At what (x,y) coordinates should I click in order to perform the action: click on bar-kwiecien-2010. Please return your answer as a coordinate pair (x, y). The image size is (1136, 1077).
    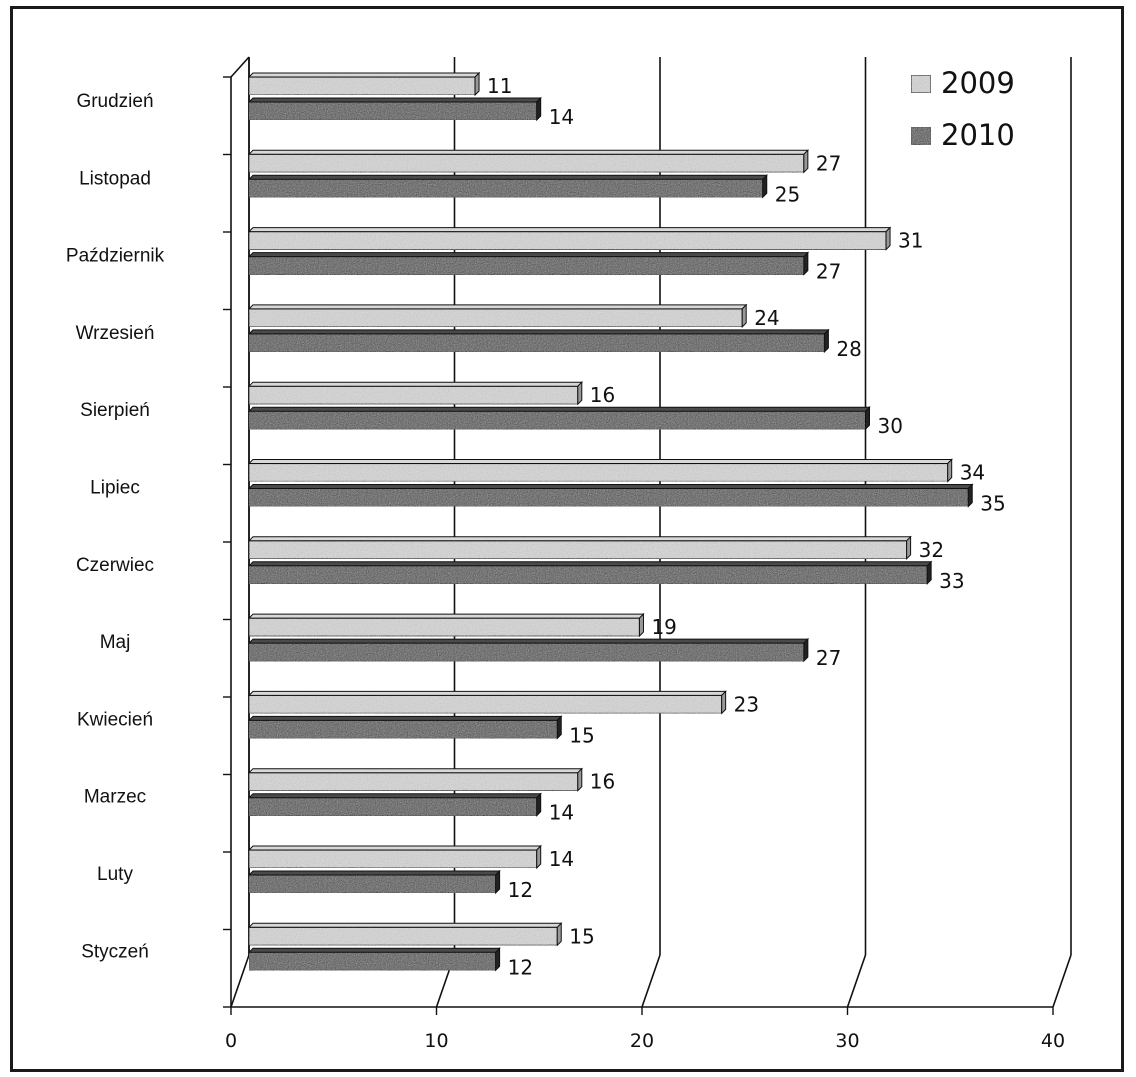
    Looking at the image, I should click on (405, 727).